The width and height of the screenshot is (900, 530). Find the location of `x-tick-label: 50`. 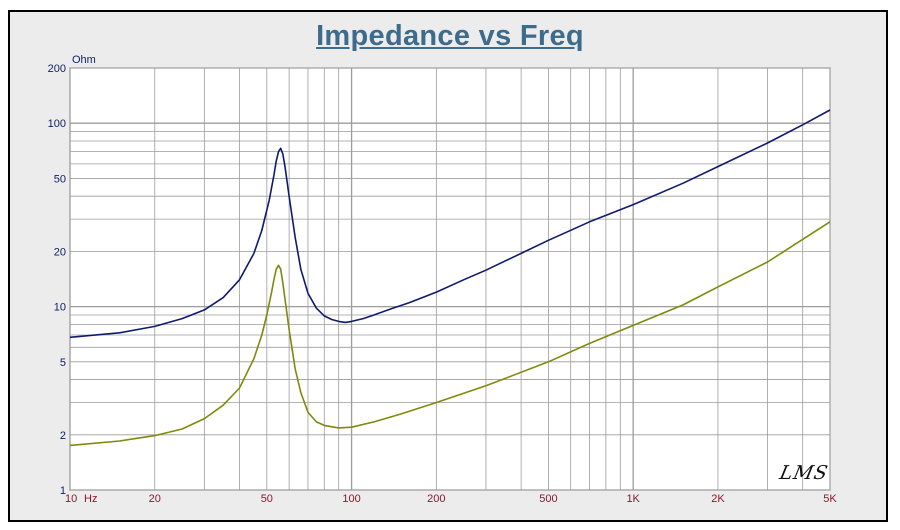

x-tick-label: 50 is located at coordinates (267, 499).